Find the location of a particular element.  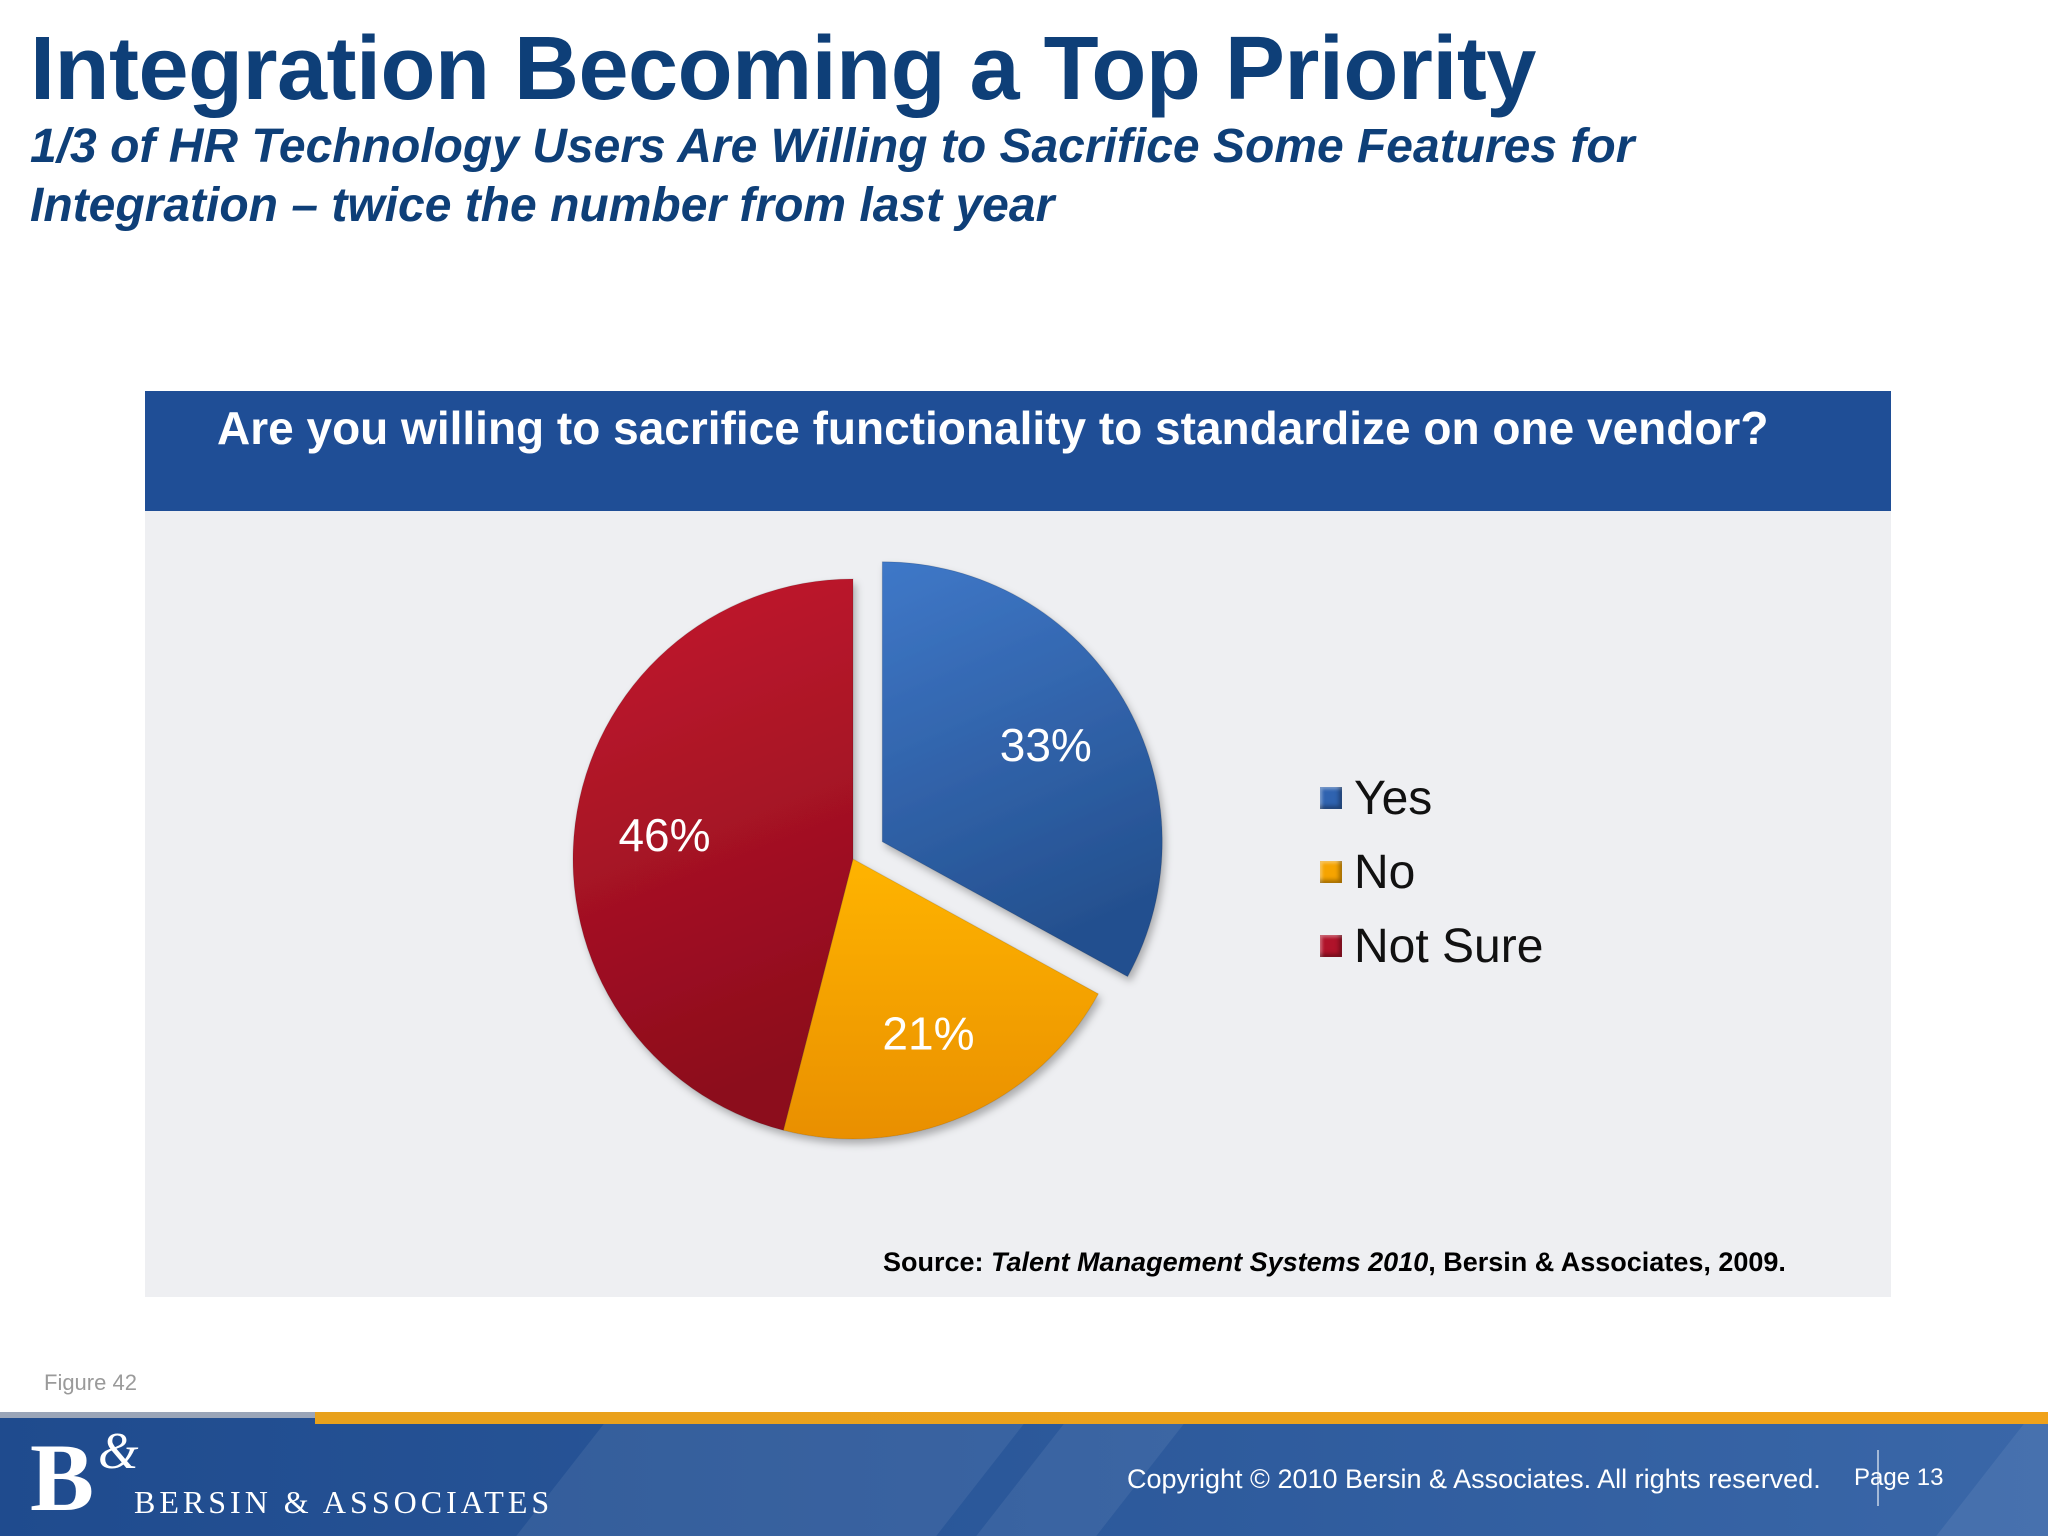

data-label-no: 21% is located at coordinates (928, 1033).